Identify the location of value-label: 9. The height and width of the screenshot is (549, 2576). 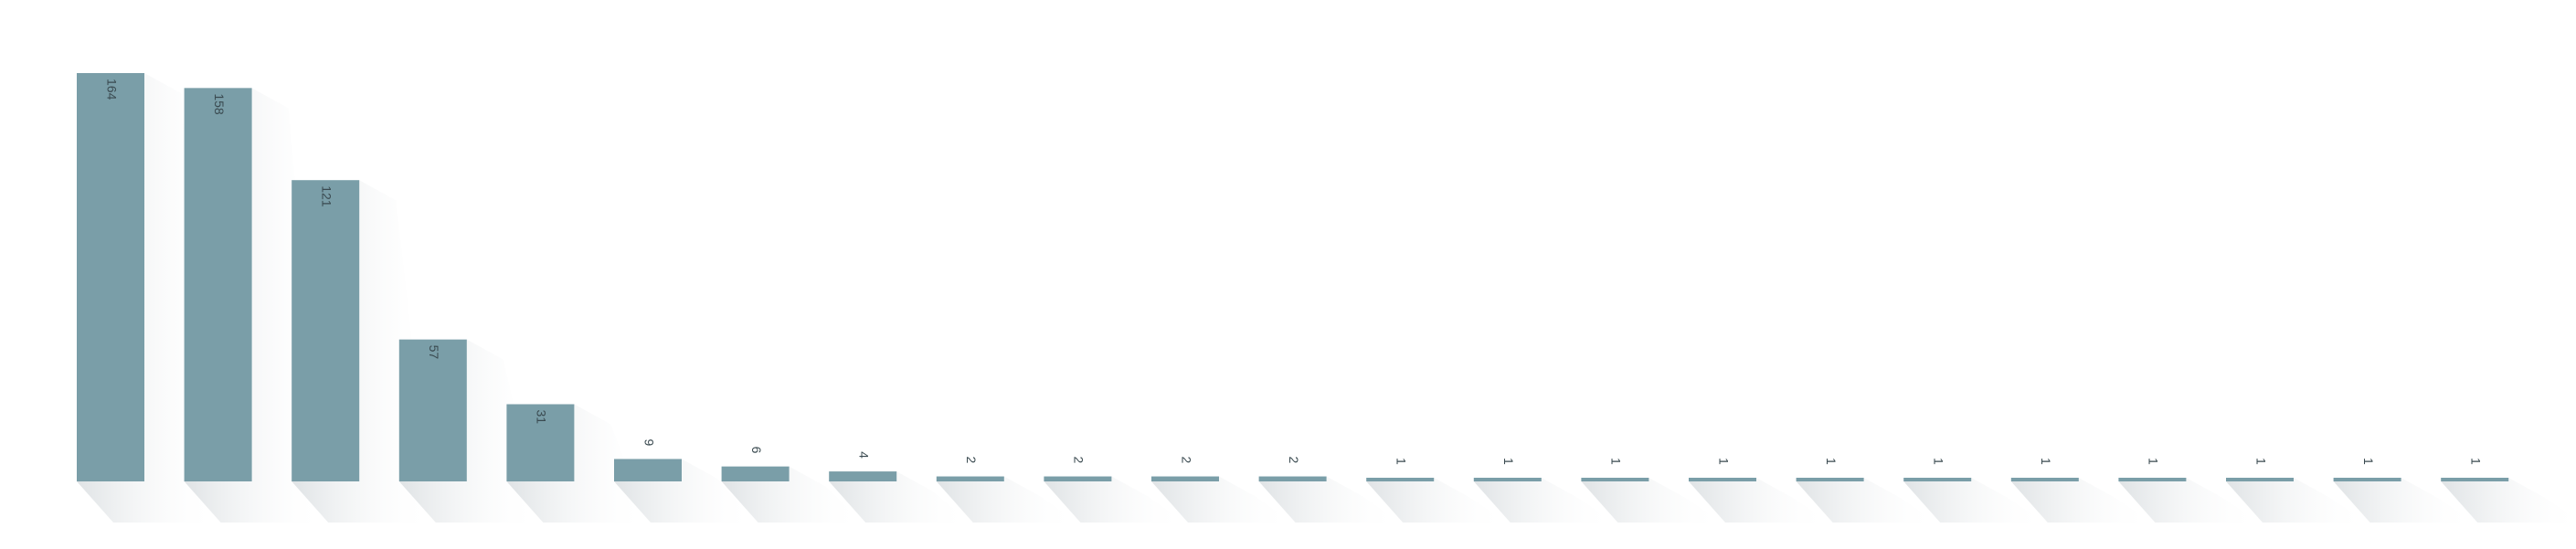
(648, 442).